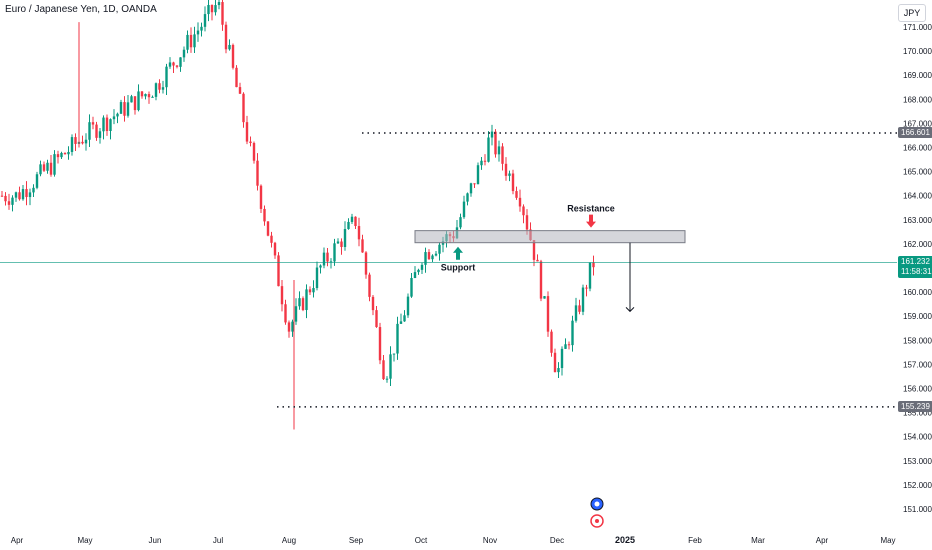  Describe the element at coordinates (917, 51) in the screenshot. I see `y-tick-label: 170.000` at that location.